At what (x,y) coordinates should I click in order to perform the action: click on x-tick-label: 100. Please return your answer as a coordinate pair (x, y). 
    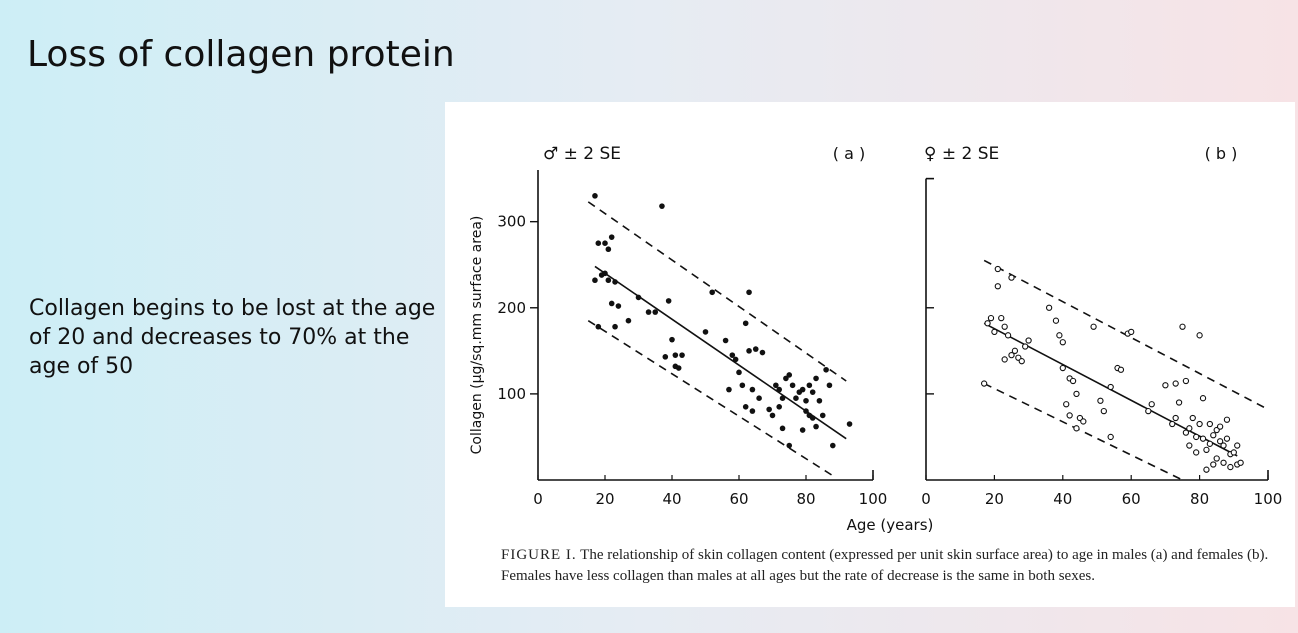
    Looking at the image, I should click on (1268, 499).